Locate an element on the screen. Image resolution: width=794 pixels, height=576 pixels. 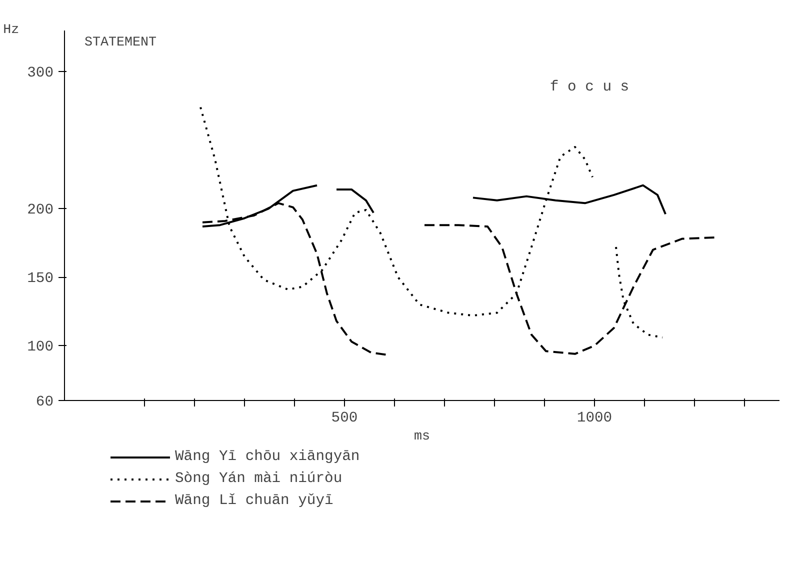
x-tick-label: 1000 is located at coordinates (594, 418).